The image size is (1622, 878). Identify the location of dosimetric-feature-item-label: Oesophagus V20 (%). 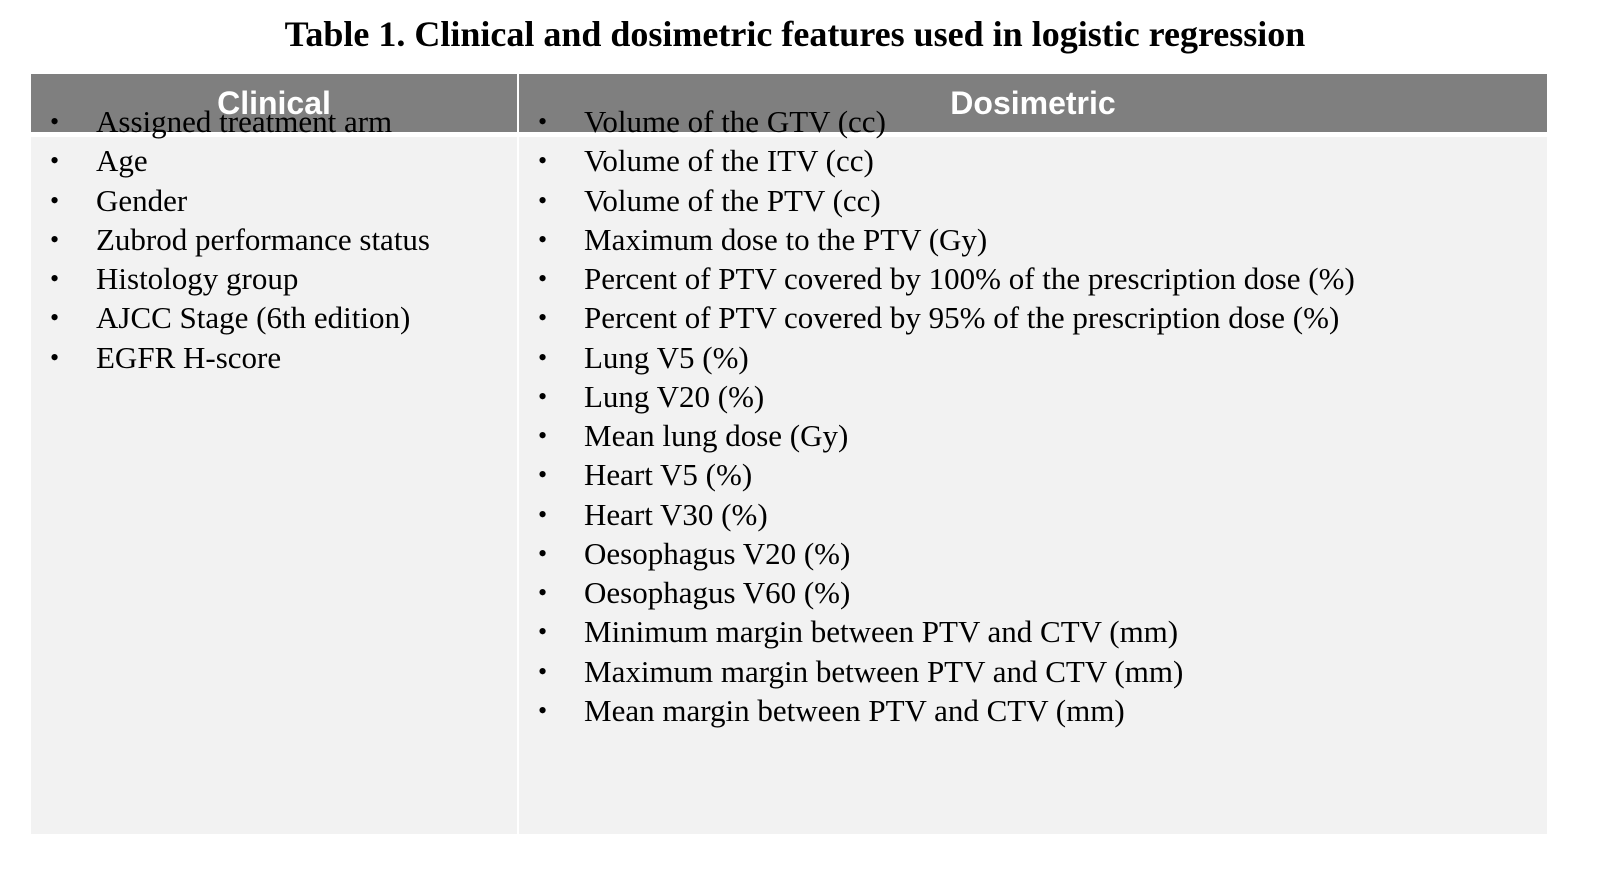
(717, 553).